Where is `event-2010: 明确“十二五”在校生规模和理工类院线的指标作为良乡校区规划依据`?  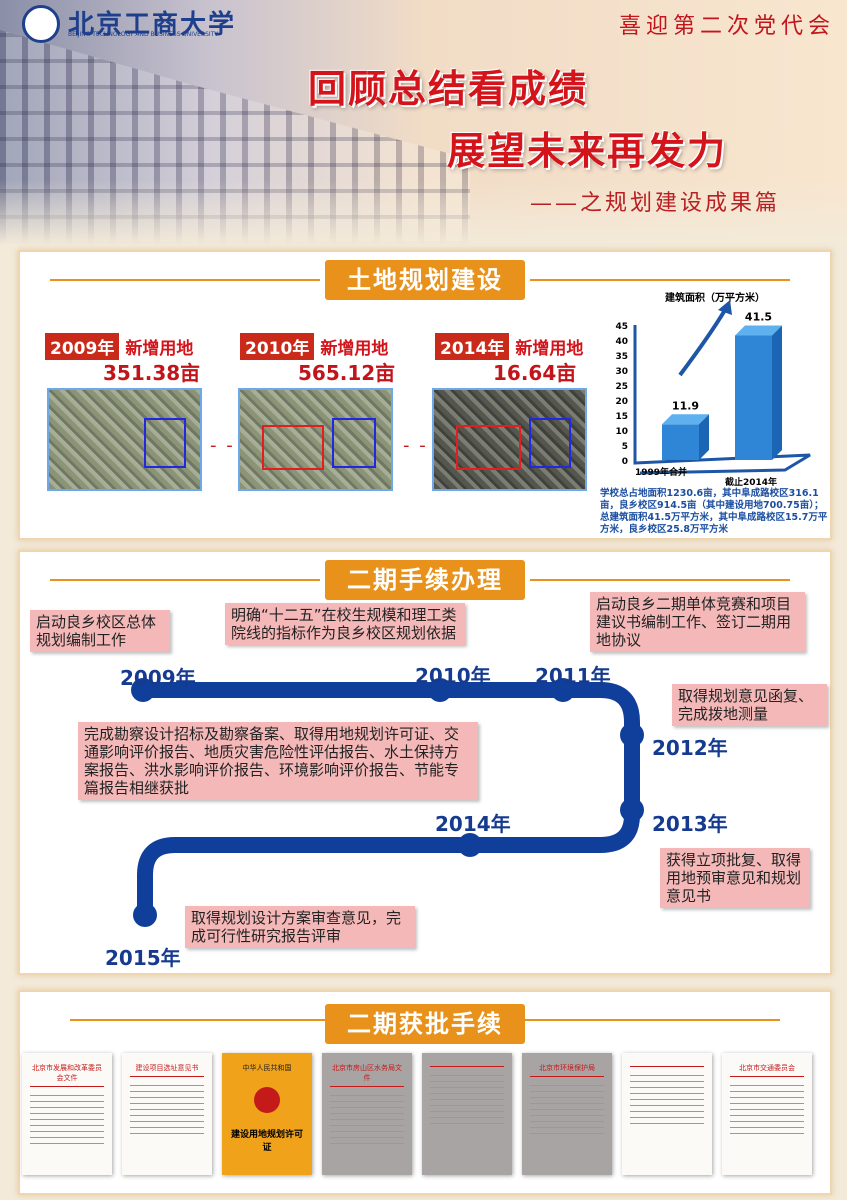 event-2010: 明确“十二五”在校生规模和理工类院线的指标作为良乡校区规划依据 is located at coordinates (345, 624).